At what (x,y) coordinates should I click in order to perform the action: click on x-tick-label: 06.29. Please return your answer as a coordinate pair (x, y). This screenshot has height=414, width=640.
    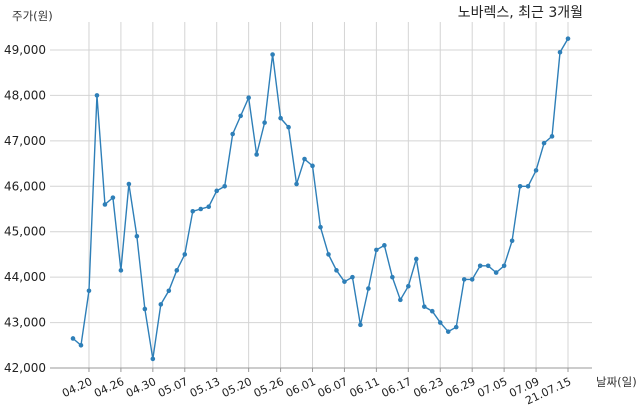
    Looking at the image, I should click on (460, 387).